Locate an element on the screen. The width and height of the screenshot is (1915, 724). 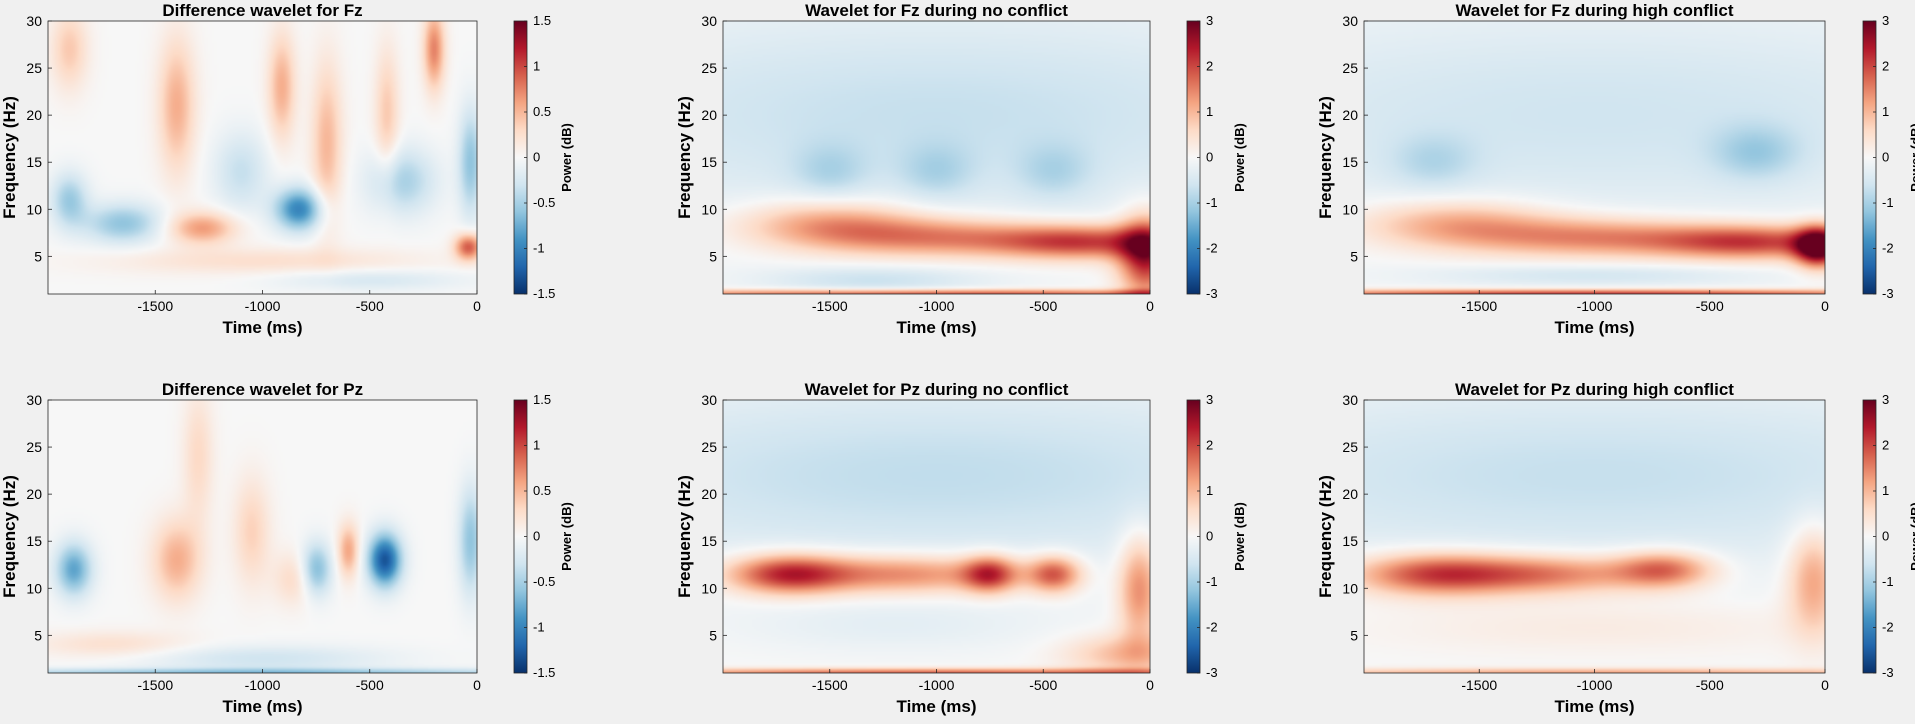
colorbar-tick-label: 0.5 is located at coordinates (542, 490).